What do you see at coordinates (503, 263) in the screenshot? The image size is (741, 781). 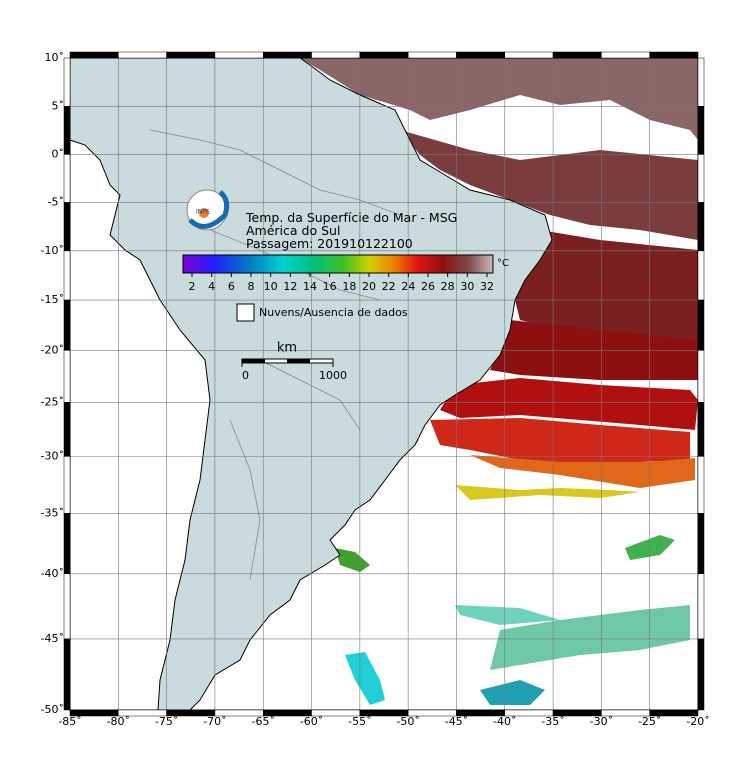 I see `colorbar-unit: °C` at bounding box center [503, 263].